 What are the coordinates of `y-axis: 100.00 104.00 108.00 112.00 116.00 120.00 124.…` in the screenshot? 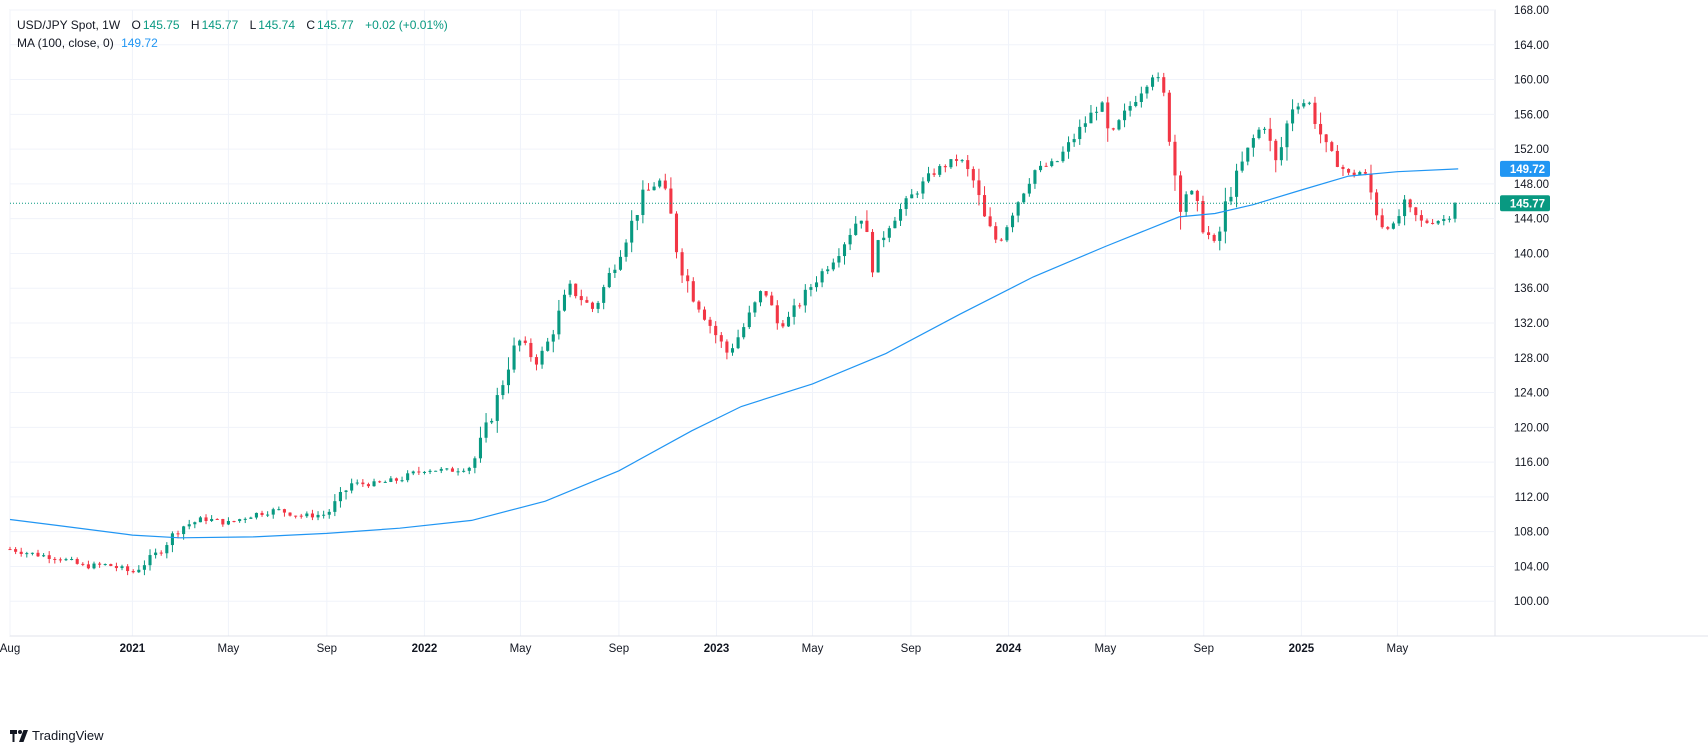 It's located at (1531, 306).